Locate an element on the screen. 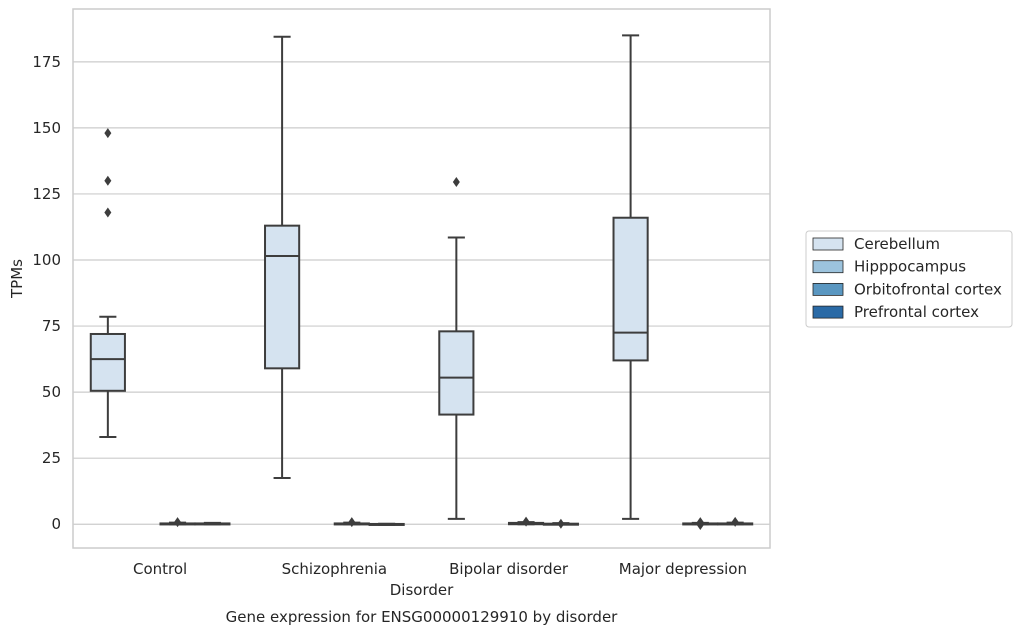 This screenshot has height=634, width=1023. series-orbitofrontal-cortex is located at coordinates (439, 523).